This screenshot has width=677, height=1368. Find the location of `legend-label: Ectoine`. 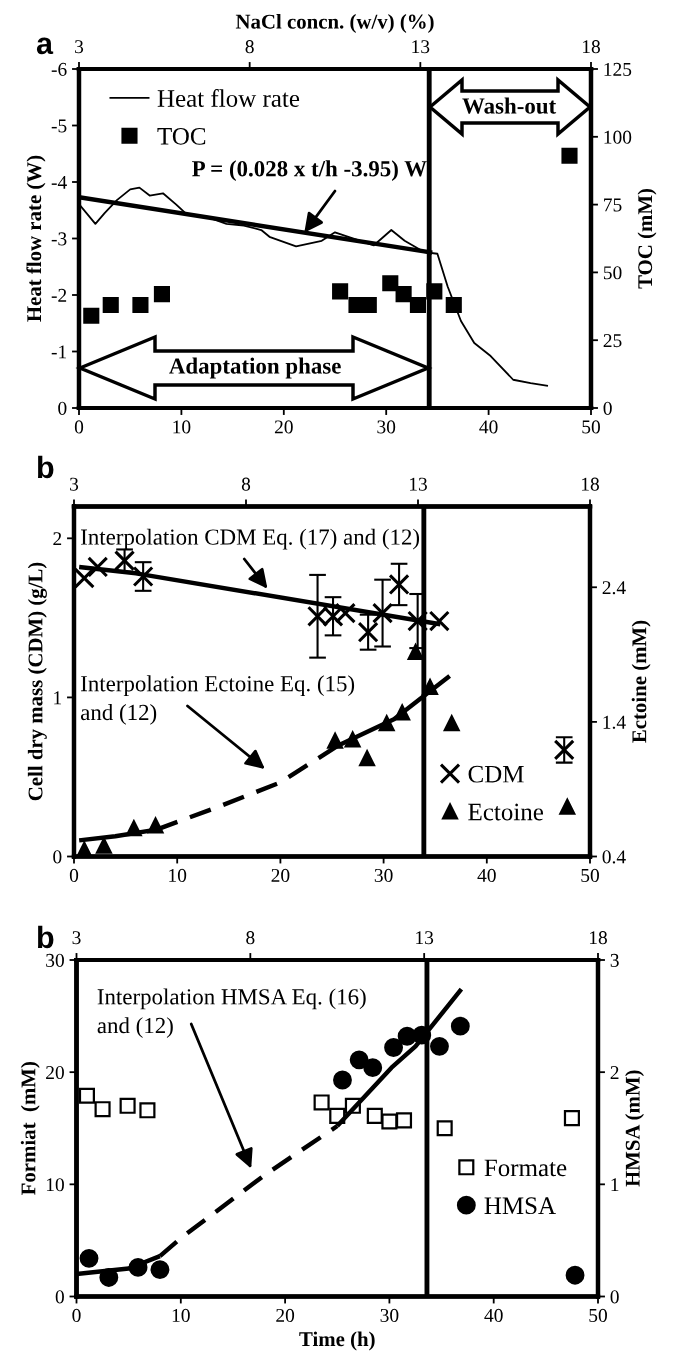

legend-label: Ectoine is located at coordinates (506, 812).